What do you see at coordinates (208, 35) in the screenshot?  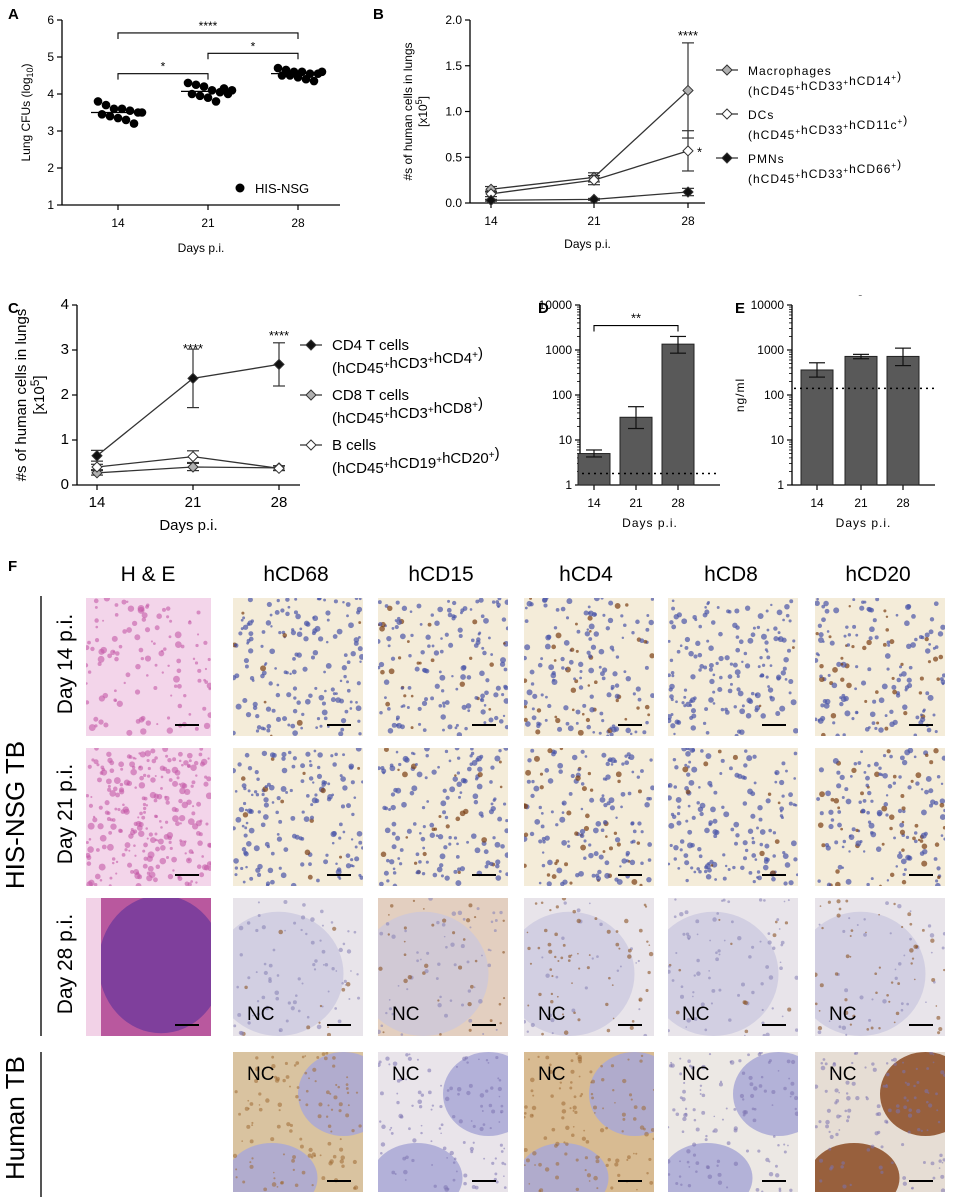 I see `significance-bracket` at bounding box center [208, 35].